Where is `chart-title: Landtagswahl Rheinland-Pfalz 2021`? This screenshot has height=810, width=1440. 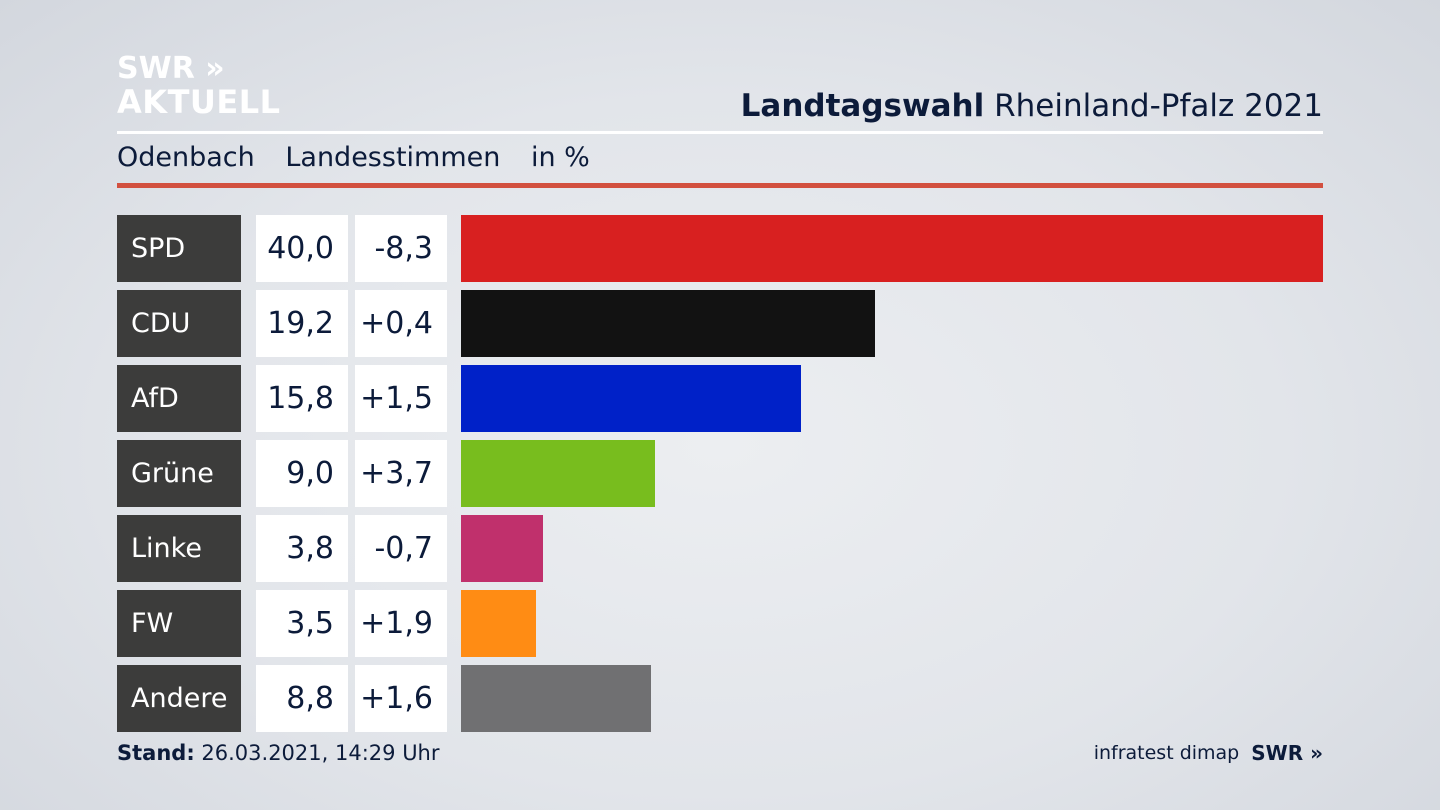
chart-title: Landtagswahl Rheinland-Pfalz 2021 is located at coordinates (1032, 106).